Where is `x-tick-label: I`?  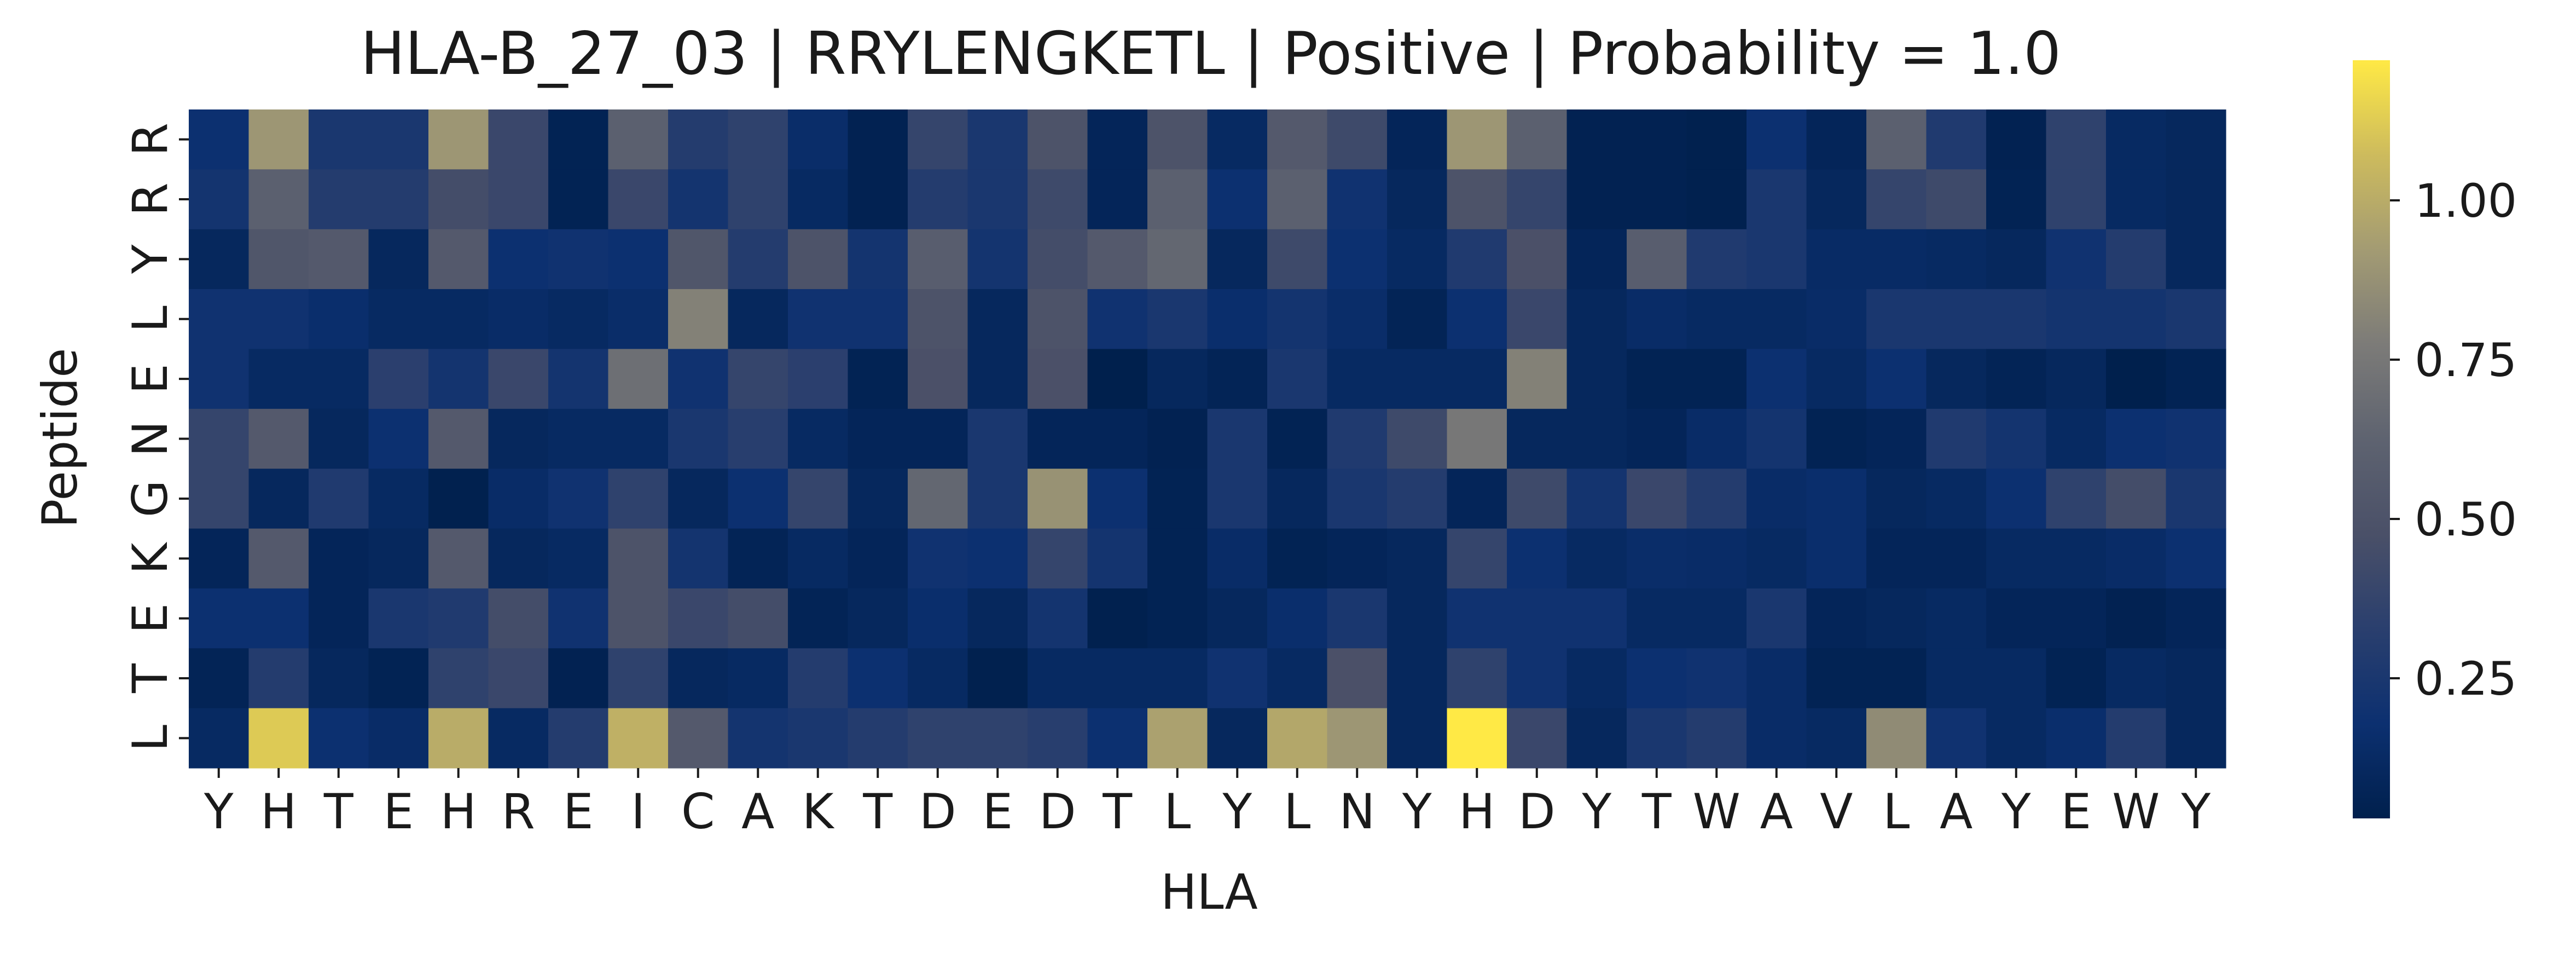
x-tick-label: I is located at coordinates (638, 811).